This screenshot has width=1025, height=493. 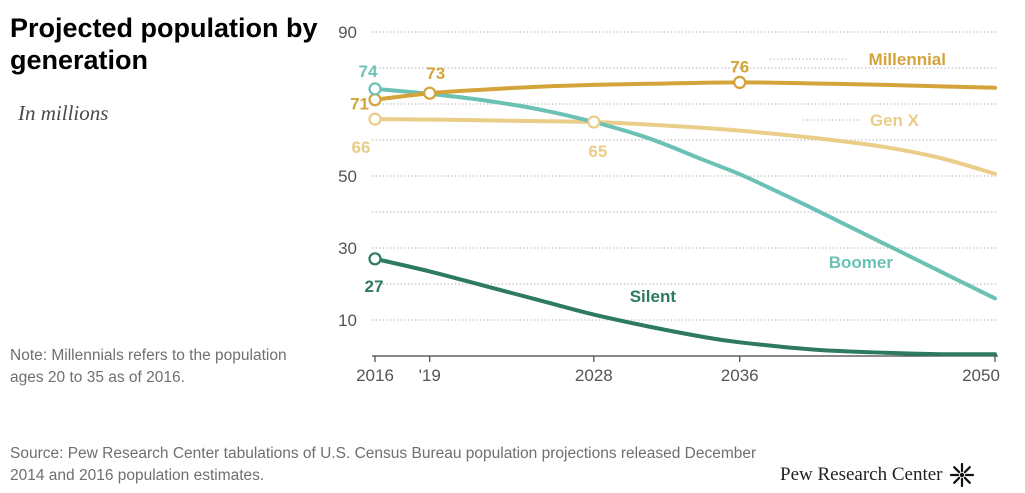 What do you see at coordinates (740, 375) in the screenshot?
I see `x-tick-label: 2036` at bounding box center [740, 375].